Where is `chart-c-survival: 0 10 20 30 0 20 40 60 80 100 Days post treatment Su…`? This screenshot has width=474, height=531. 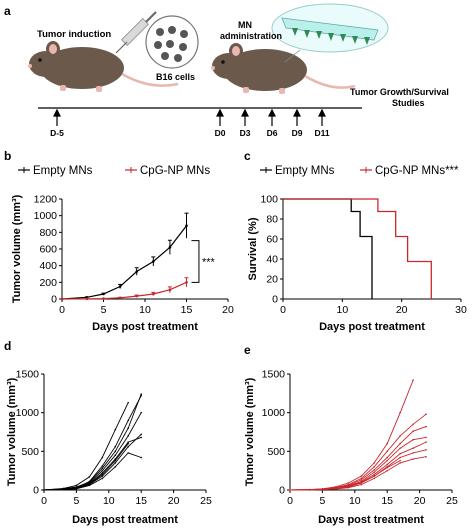
chart-c-survival: 0 10 20 30 0 20 40 60 80 100 Days post treatment Su… is located at coordinates (357, 249).